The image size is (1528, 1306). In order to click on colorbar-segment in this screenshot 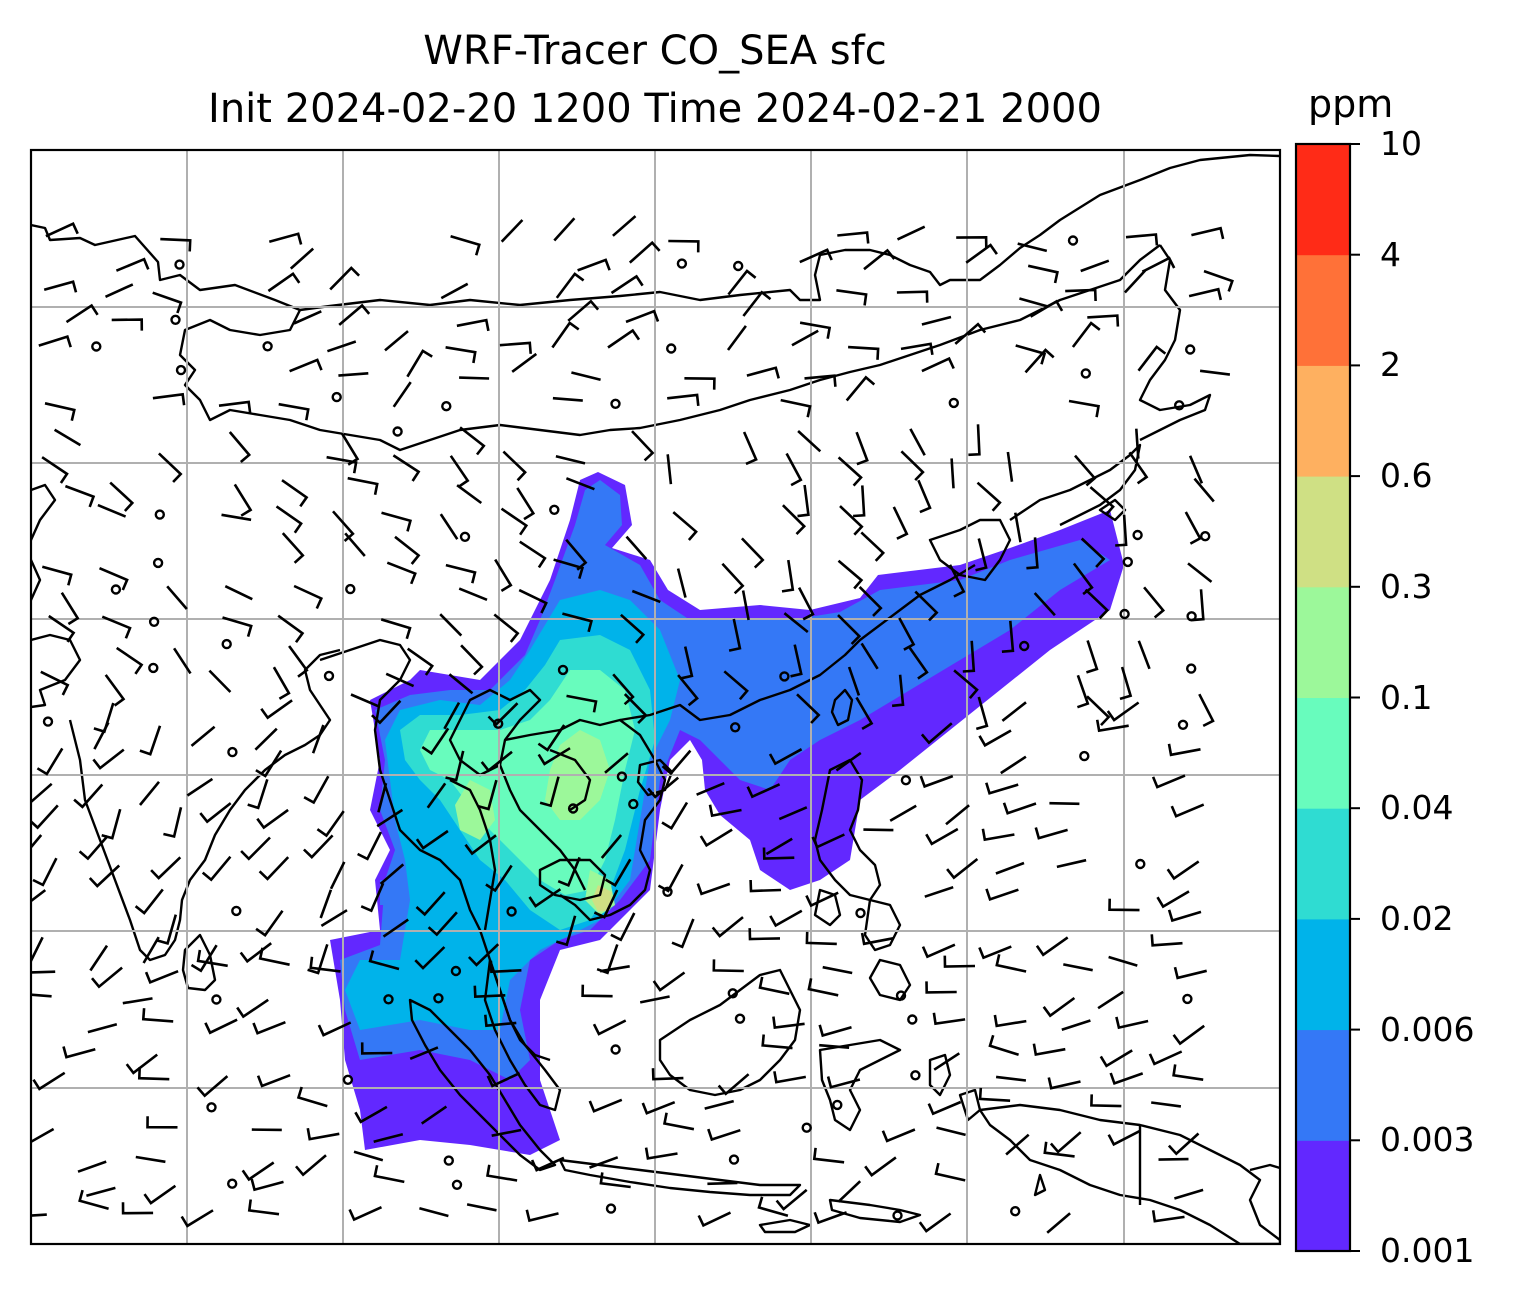, I will do `click(1323, 642)`.